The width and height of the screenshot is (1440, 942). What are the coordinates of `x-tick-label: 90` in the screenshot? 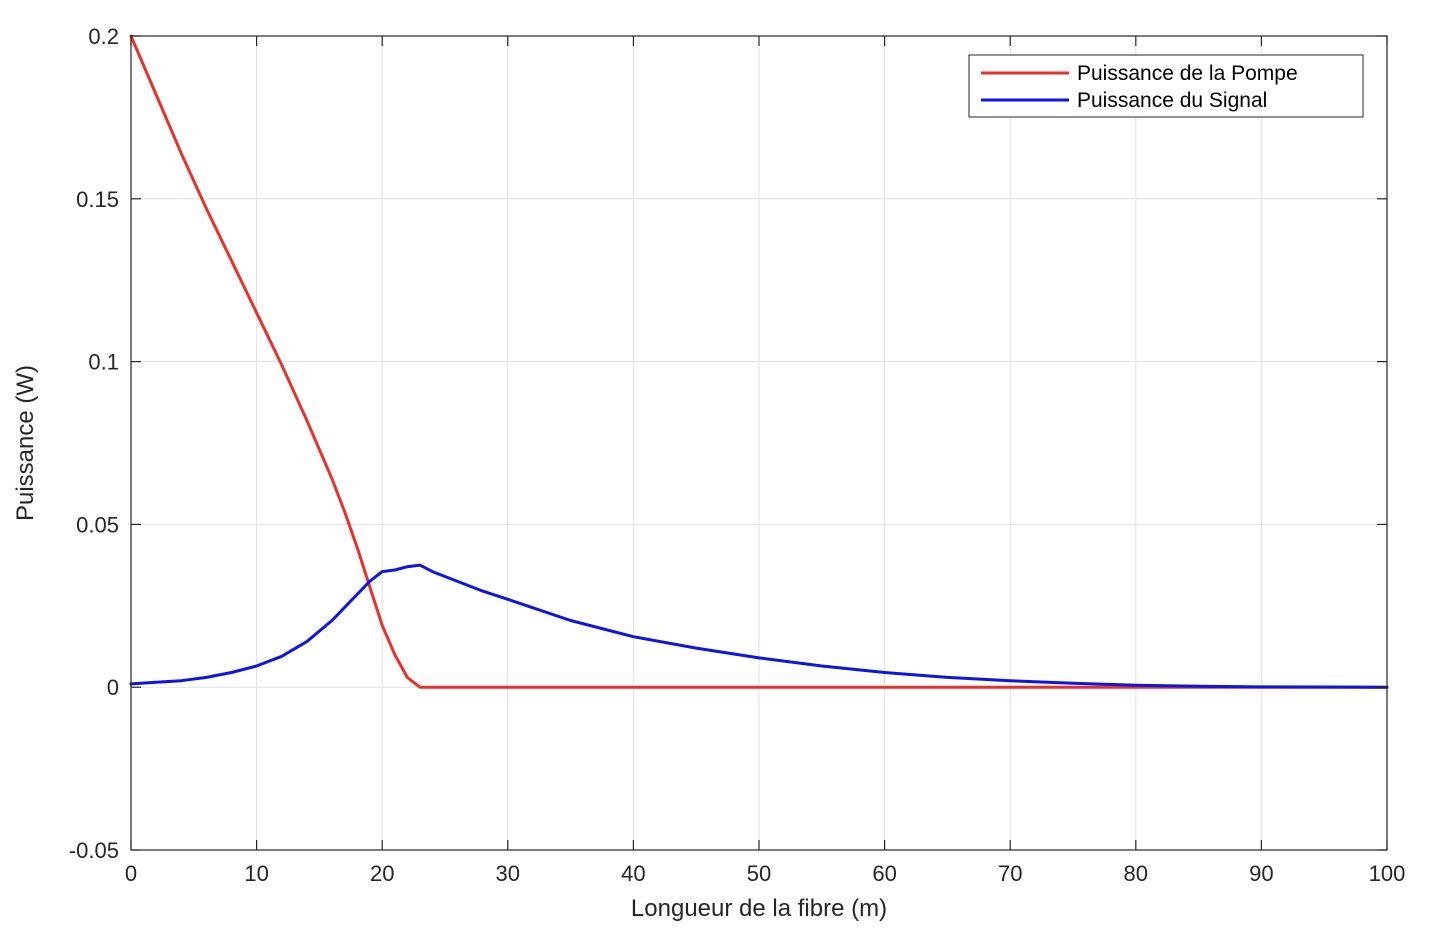 It's located at (1261, 873).